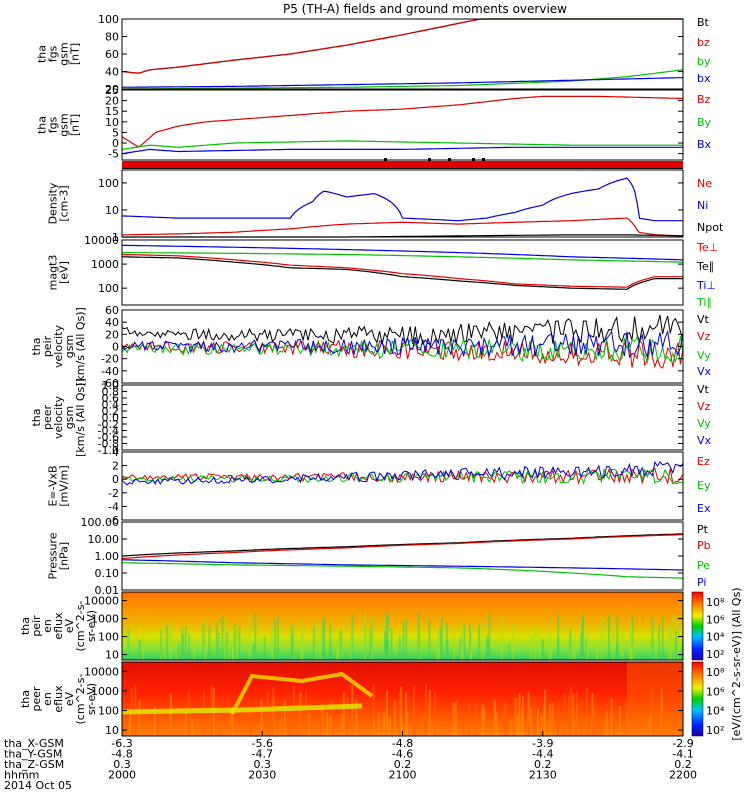 The width and height of the screenshot is (750, 800). Describe the element at coordinates (402, 754) in the screenshot. I see `x-axis-value: -4.6` at that location.